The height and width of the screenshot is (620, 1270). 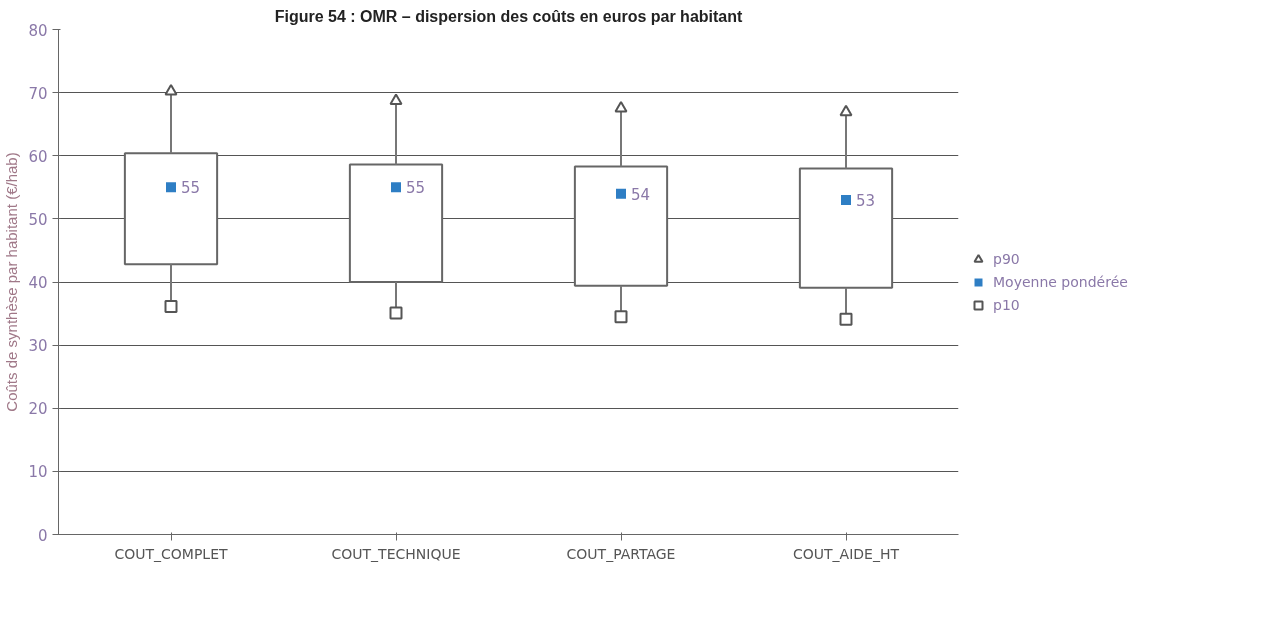 I want to click on y-tick-label: 30, so click(x=38, y=346).